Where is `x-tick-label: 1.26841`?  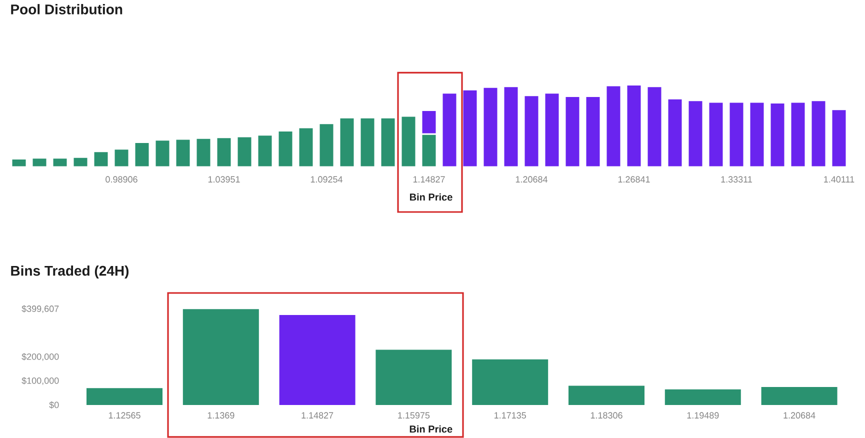
x-tick-label: 1.26841 is located at coordinates (634, 179).